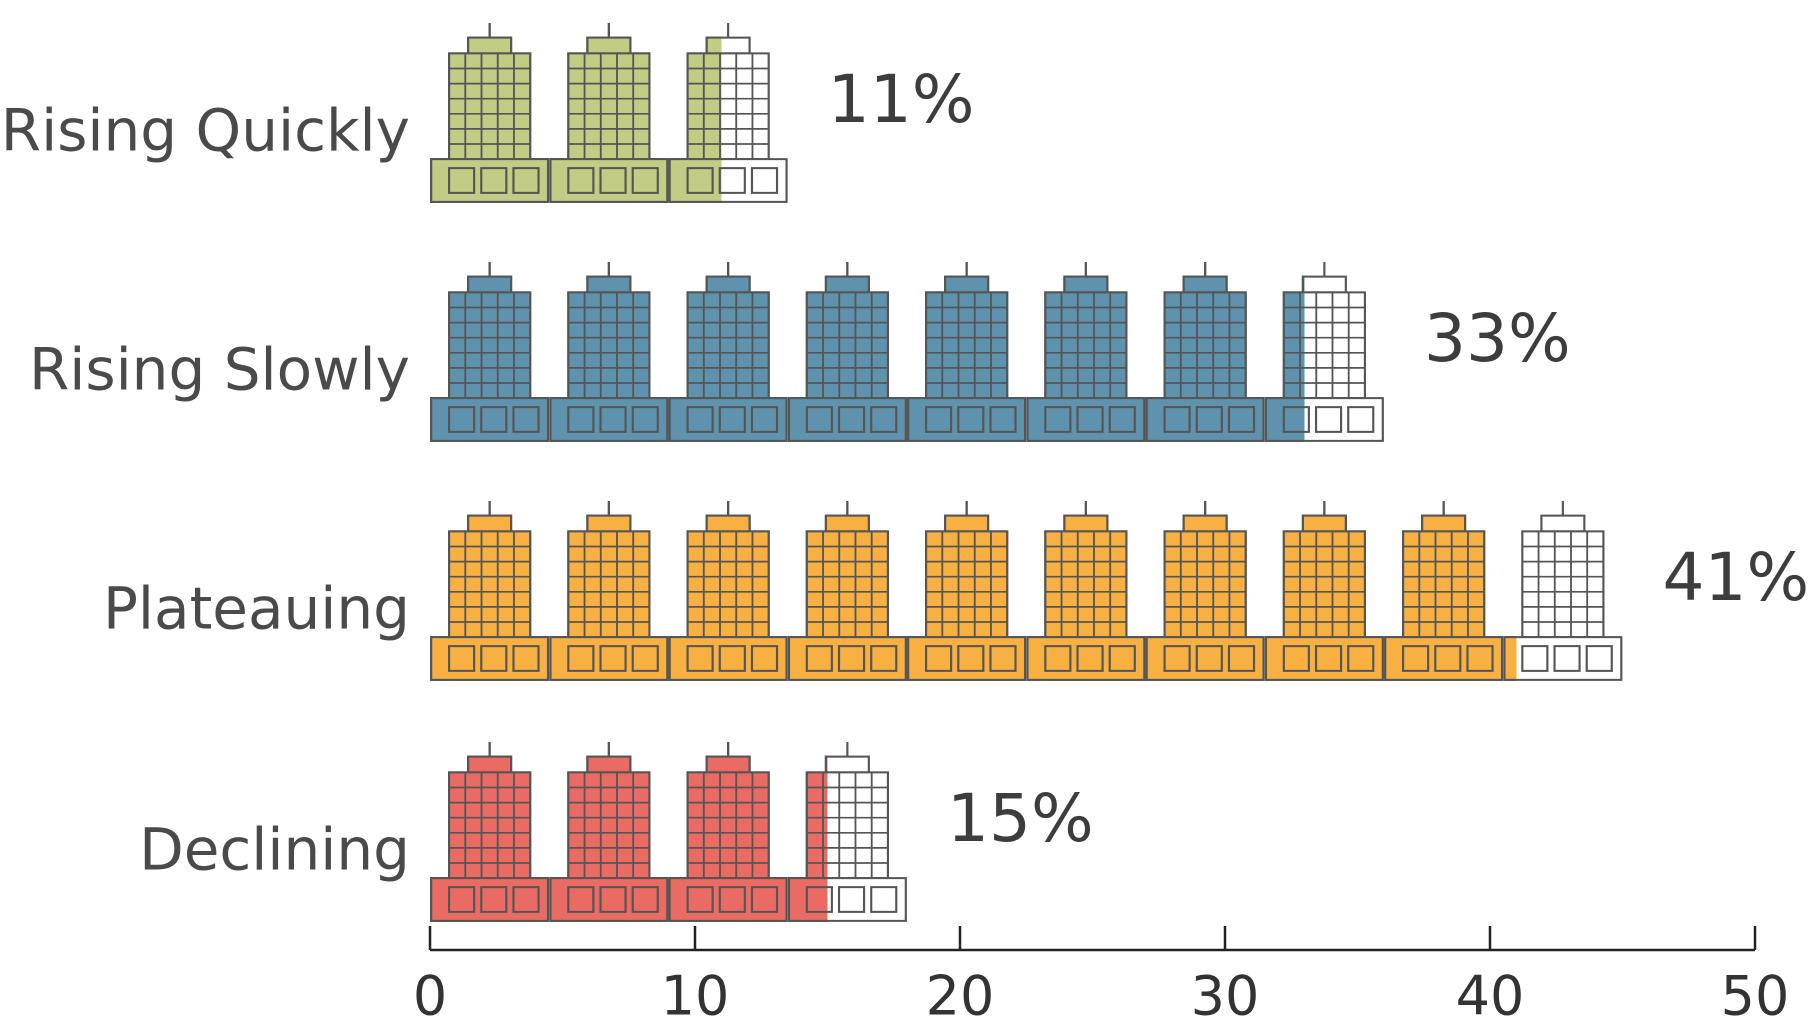 This screenshot has height=1021, width=1816. Describe the element at coordinates (1020, 818) in the screenshot. I see `value-label: 15%` at that location.